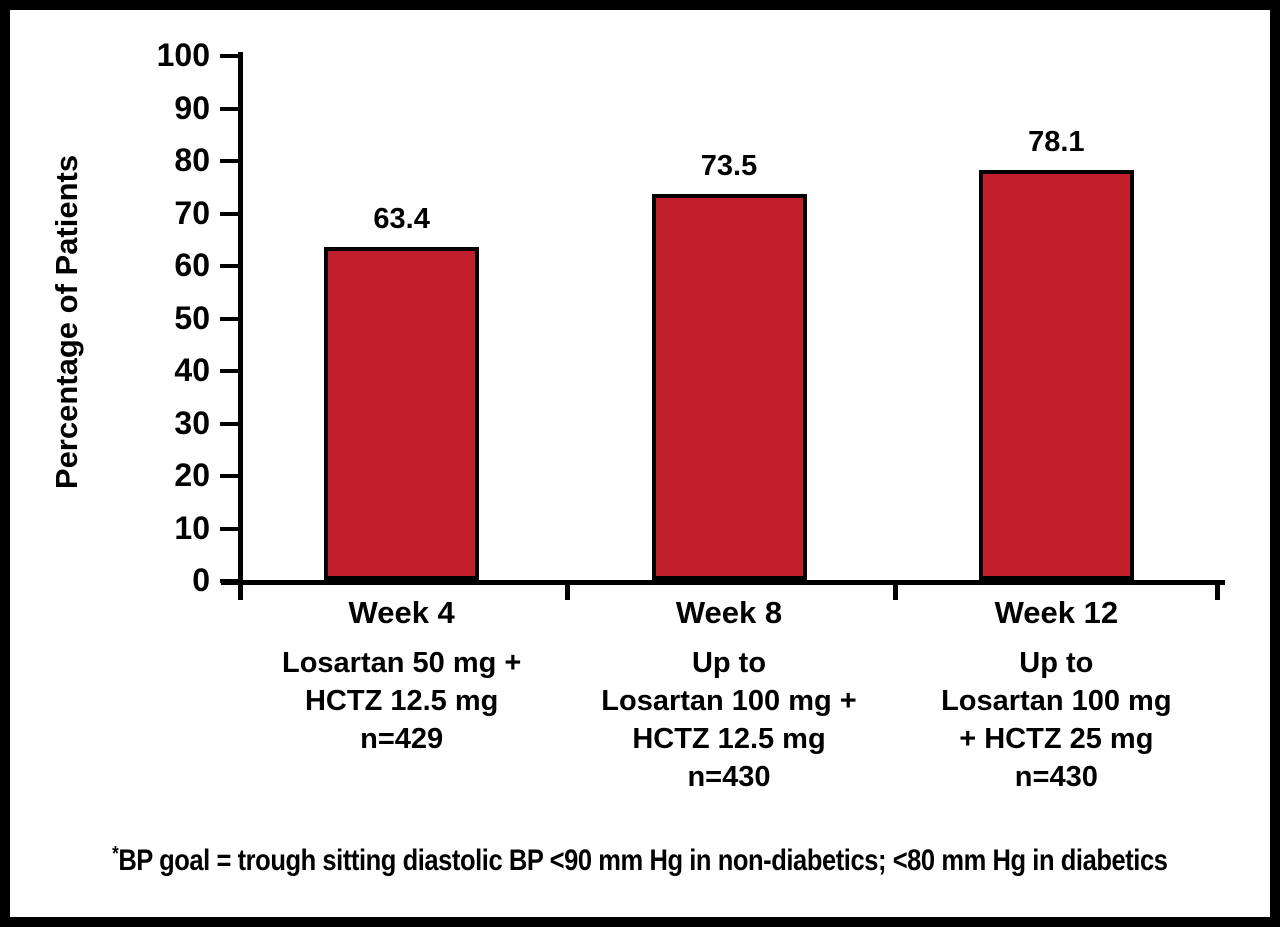 The image size is (1280, 927). What do you see at coordinates (66, 322) in the screenshot?
I see `y-axis-title: Percentage of Patients` at bounding box center [66, 322].